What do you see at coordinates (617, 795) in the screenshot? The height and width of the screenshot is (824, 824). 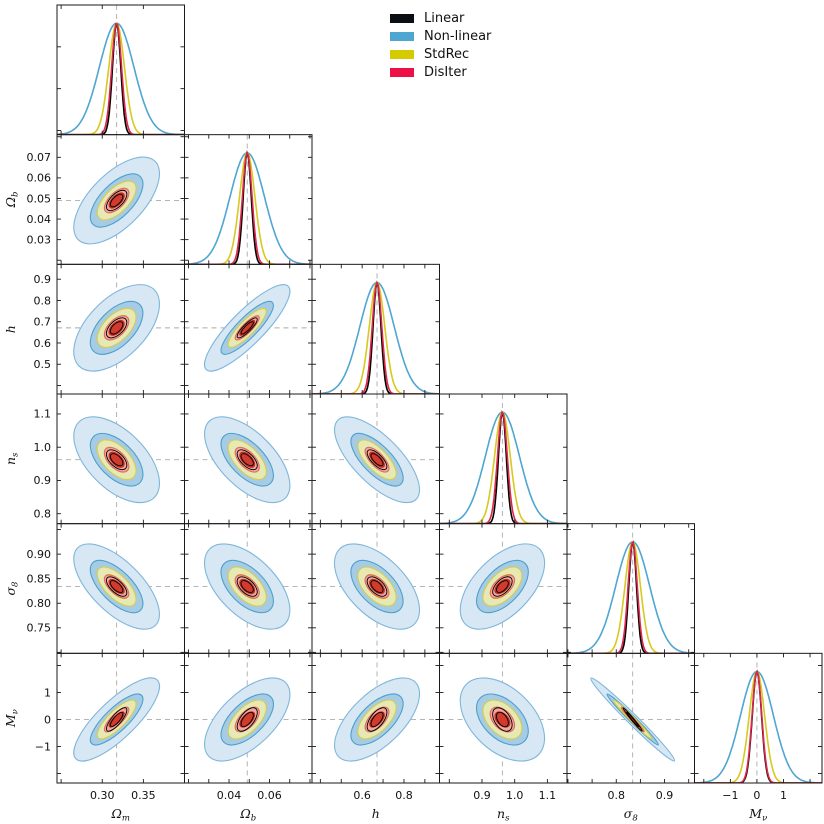 I see `x-tick-label-sigma_8: 0.8` at bounding box center [617, 795].